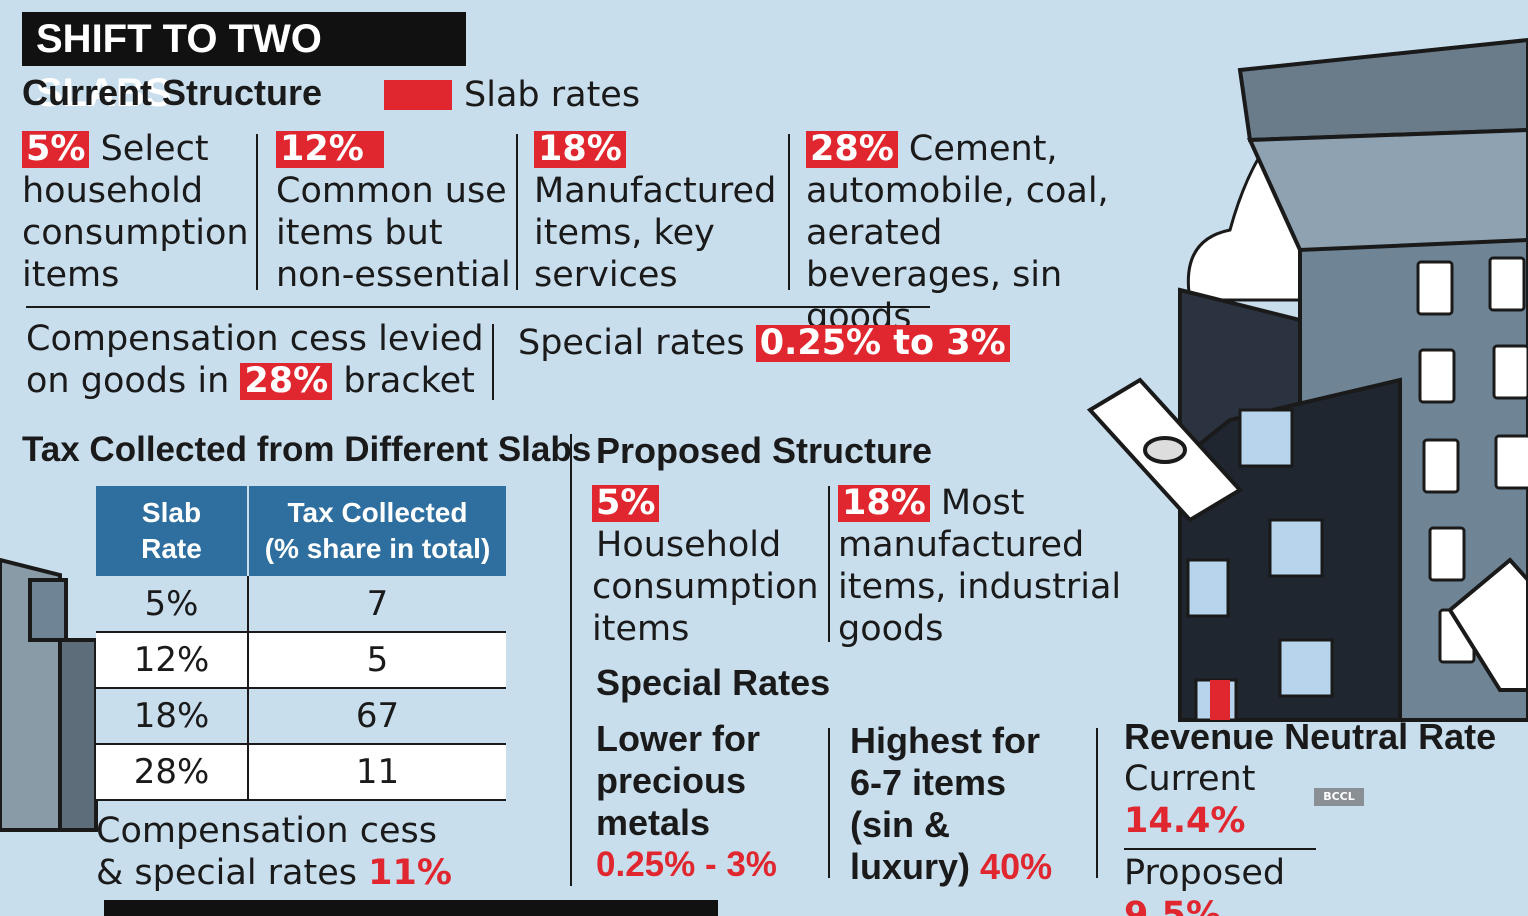  Describe the element at coordinates (552, 95) in the screenshot. I see `legend-label: Slab rates` at that location.